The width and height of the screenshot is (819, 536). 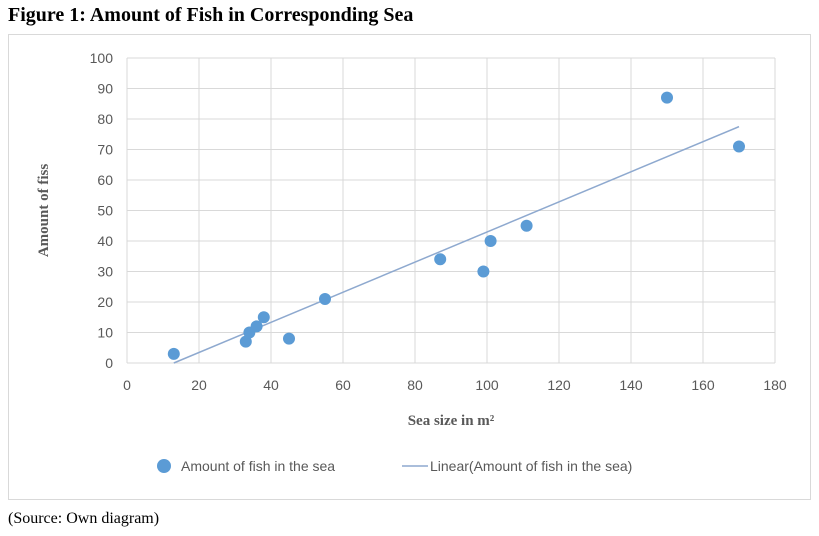 What do you see at coordinates (271, 385) in the screenshot?
I see `x-tick-label: 40` at bounding box center [271, 385].